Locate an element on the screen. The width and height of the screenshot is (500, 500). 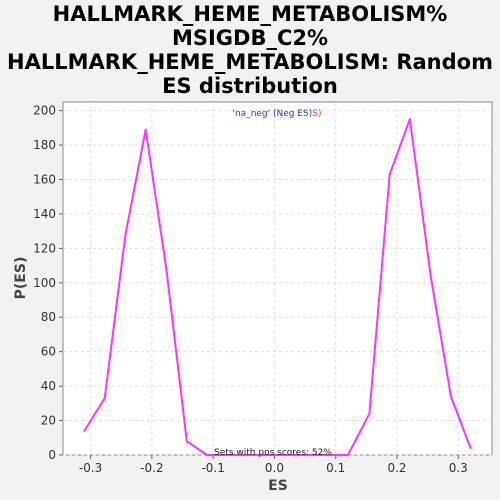
chart-title-line: HALLMARK_HEME_METABOLISM% is located at coordinates (250, 14).